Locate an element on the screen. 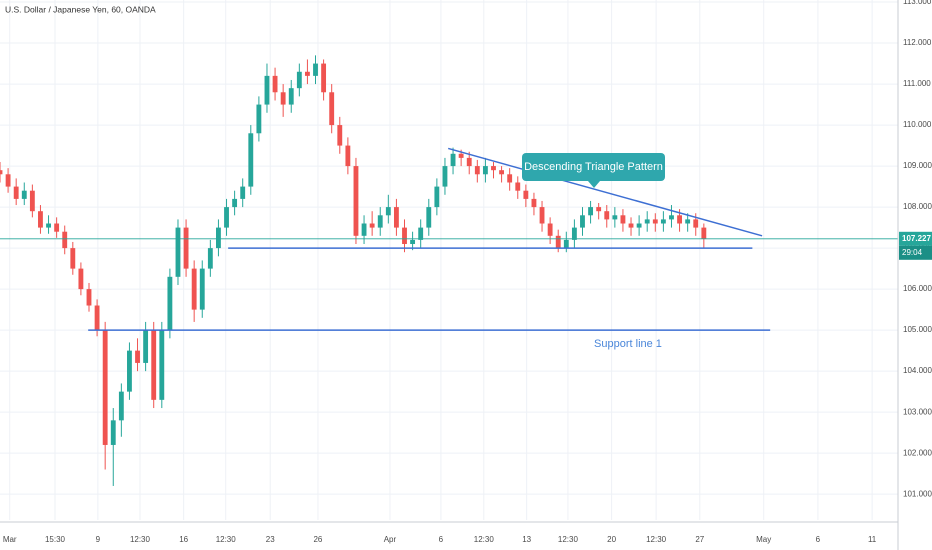 The image size is (932, 550). callout: Descending Triangle Pattern is located at coordinates (593, 170).